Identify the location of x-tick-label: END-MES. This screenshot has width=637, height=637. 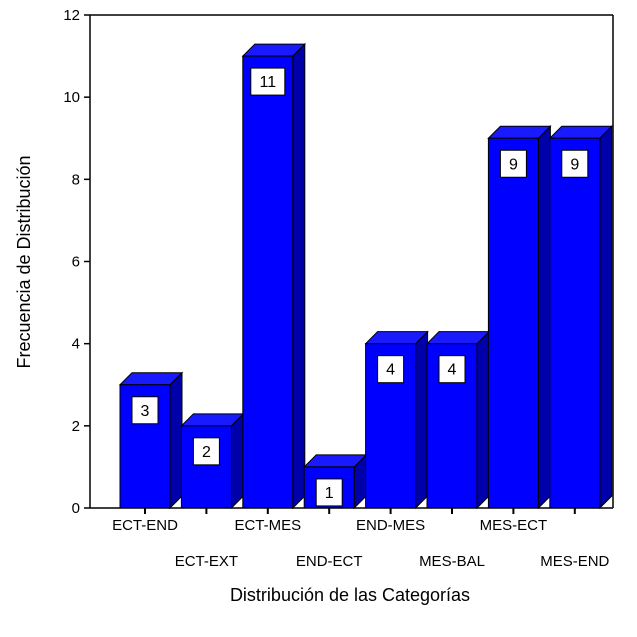
(390, 525).